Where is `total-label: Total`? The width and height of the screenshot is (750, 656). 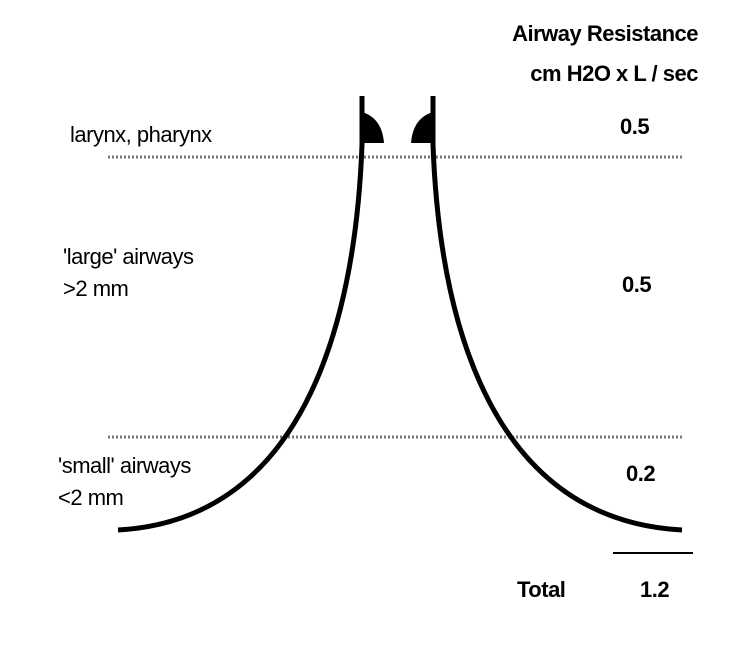
total-label: Total is located at coordinates (541, 590).